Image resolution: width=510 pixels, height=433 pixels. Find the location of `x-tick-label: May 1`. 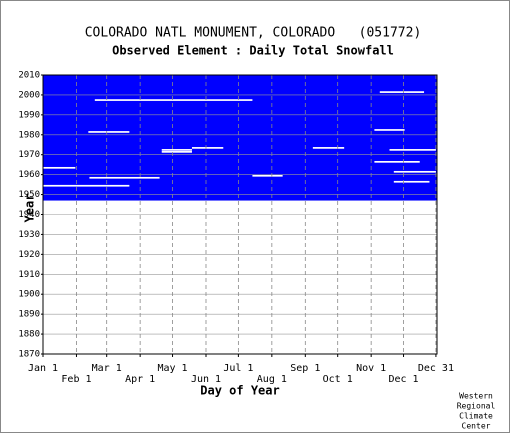

x-tick-label: May 1 is located at coordinates (172, 368).